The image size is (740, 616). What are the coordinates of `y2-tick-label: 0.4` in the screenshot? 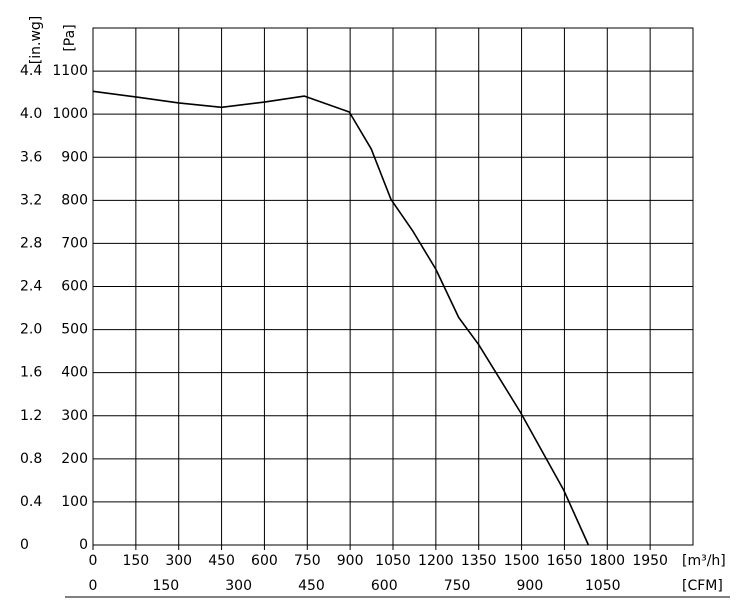 It's located at (31, 502).